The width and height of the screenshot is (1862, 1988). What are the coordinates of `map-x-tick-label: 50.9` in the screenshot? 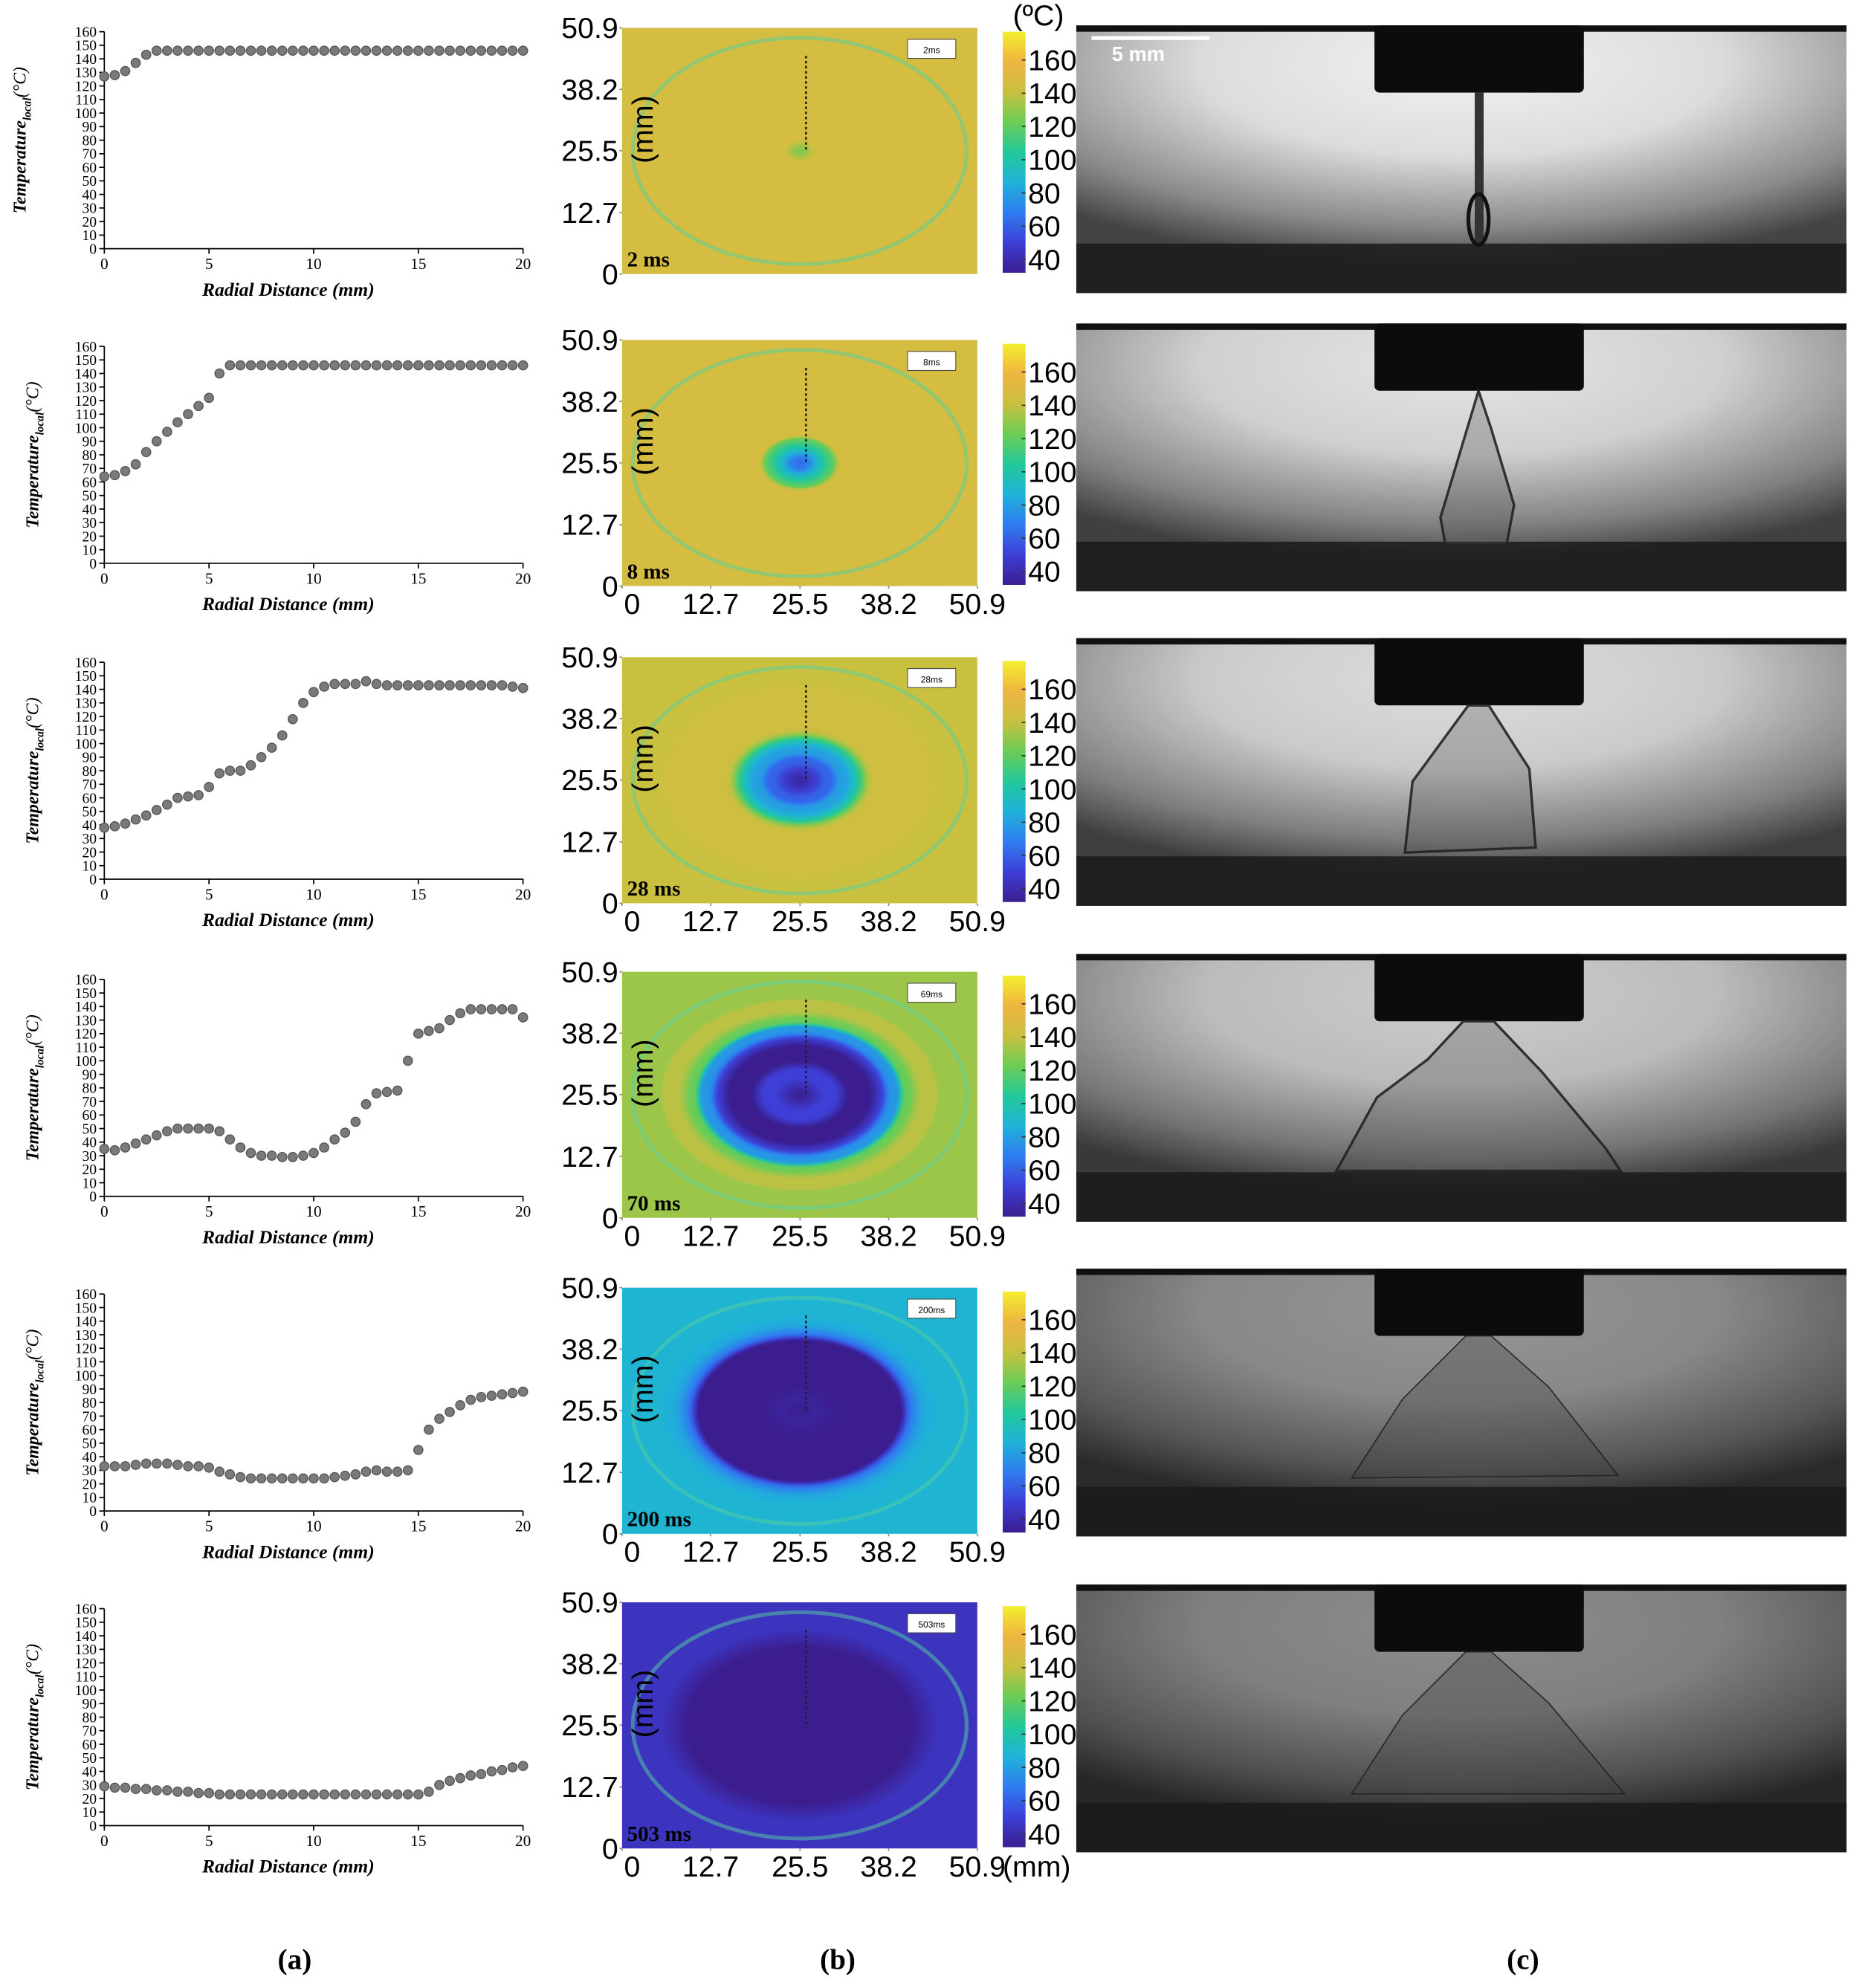 It's located at (977, 1867).